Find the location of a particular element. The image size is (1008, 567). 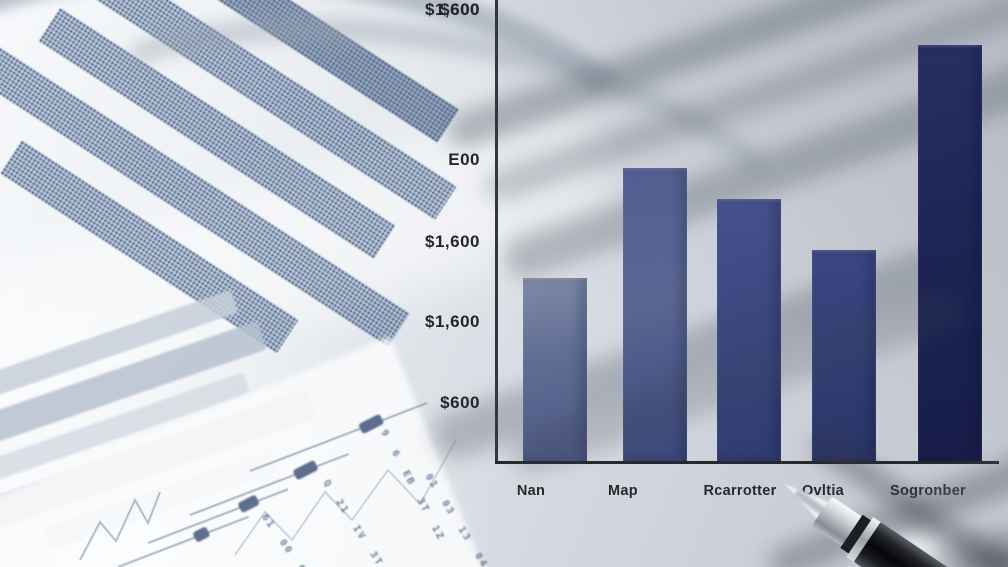

y-tick-label: E00 is located at coordinates (464, 159).